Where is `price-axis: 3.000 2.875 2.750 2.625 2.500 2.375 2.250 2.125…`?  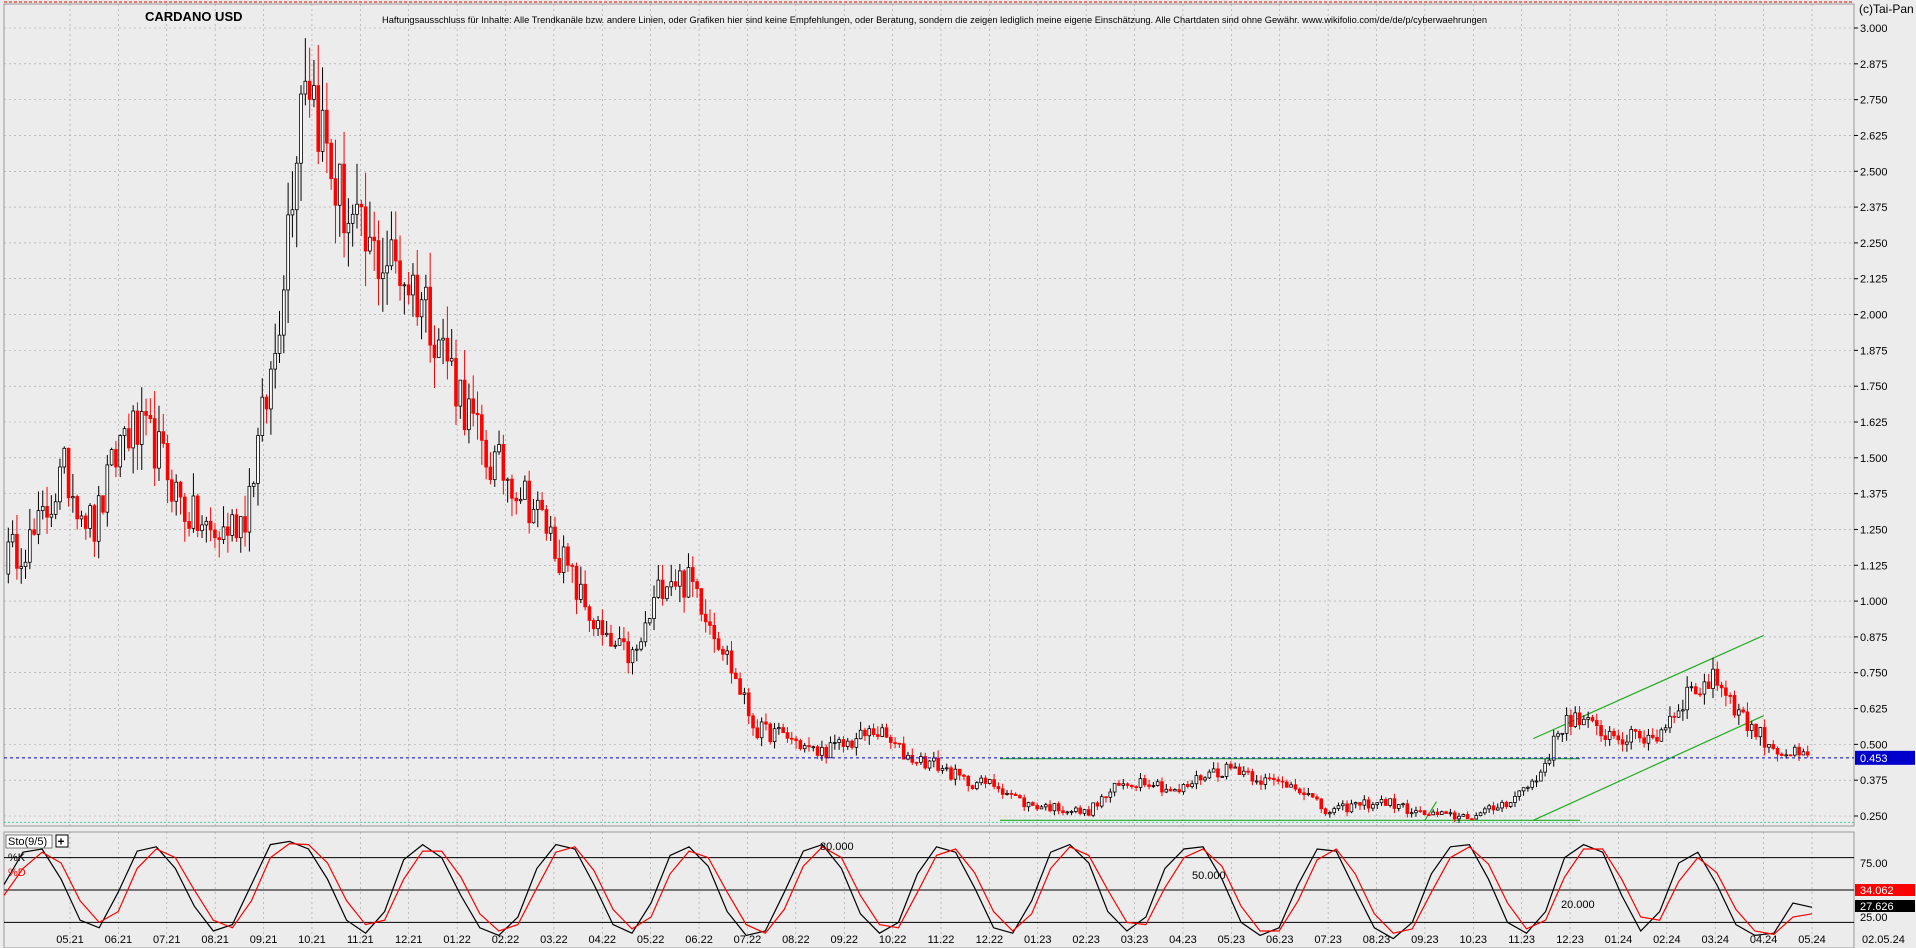
price-axis: 3.000 2.875 2.750 2.625 2.500 2.375 2.250 2.125… is located at coordinates (1871, 423).